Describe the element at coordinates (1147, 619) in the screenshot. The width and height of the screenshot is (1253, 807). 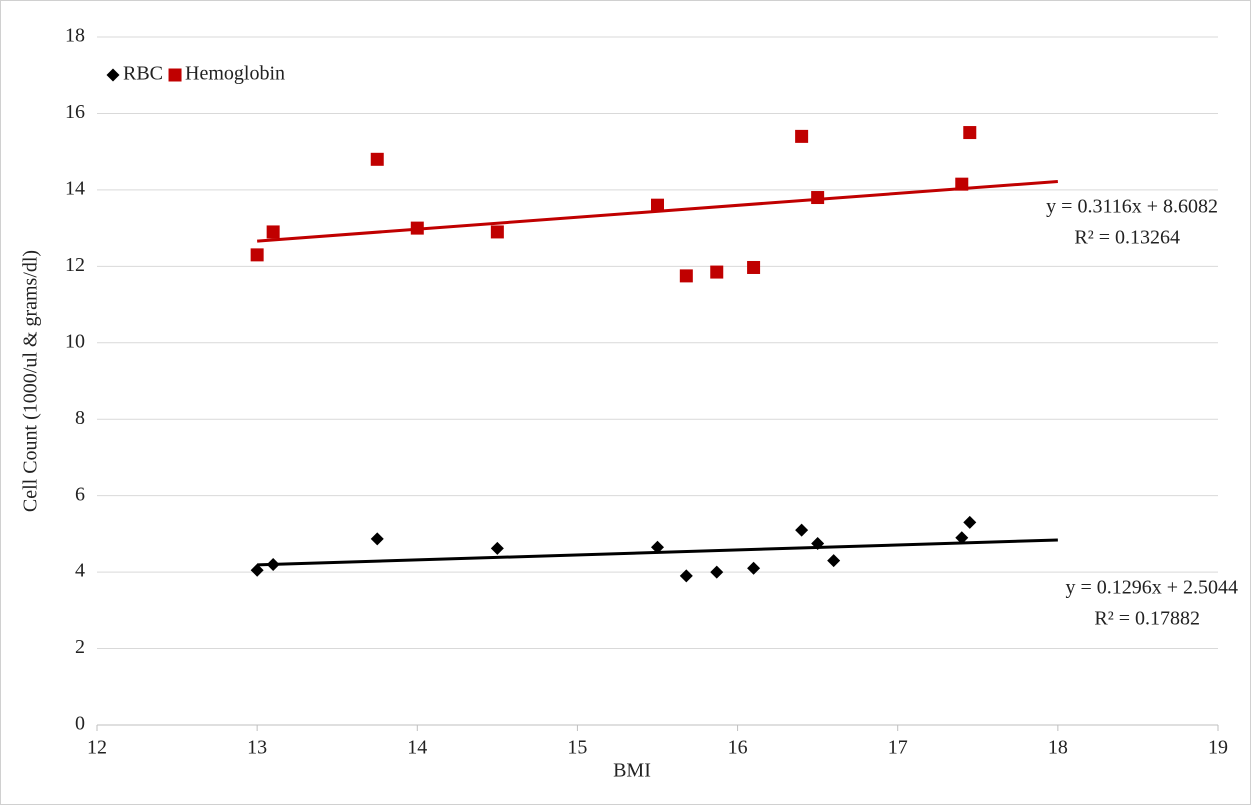
I see `trend-r2: R² = 0.17882` at that location.